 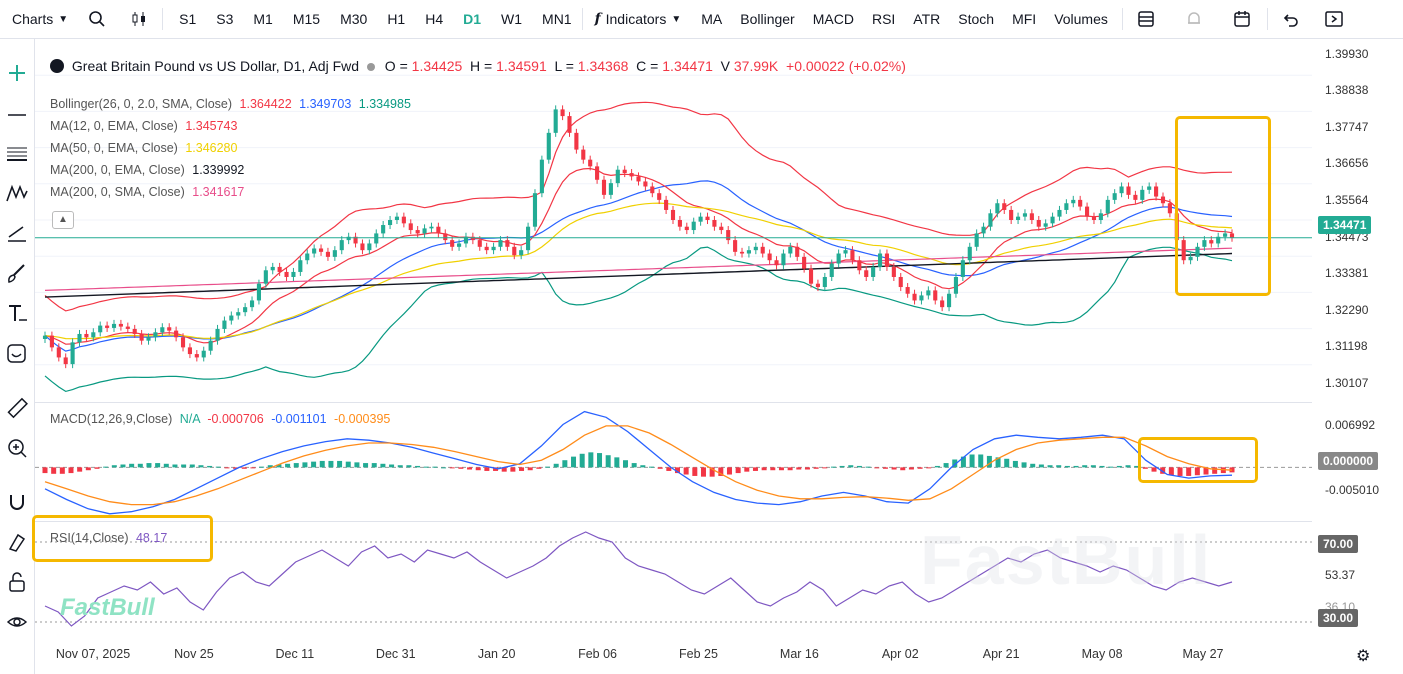 What do you see at coordinates (263, 19) in the screenshot?
I see `timeframe-m1: M1` at bounding box center [263, 19].